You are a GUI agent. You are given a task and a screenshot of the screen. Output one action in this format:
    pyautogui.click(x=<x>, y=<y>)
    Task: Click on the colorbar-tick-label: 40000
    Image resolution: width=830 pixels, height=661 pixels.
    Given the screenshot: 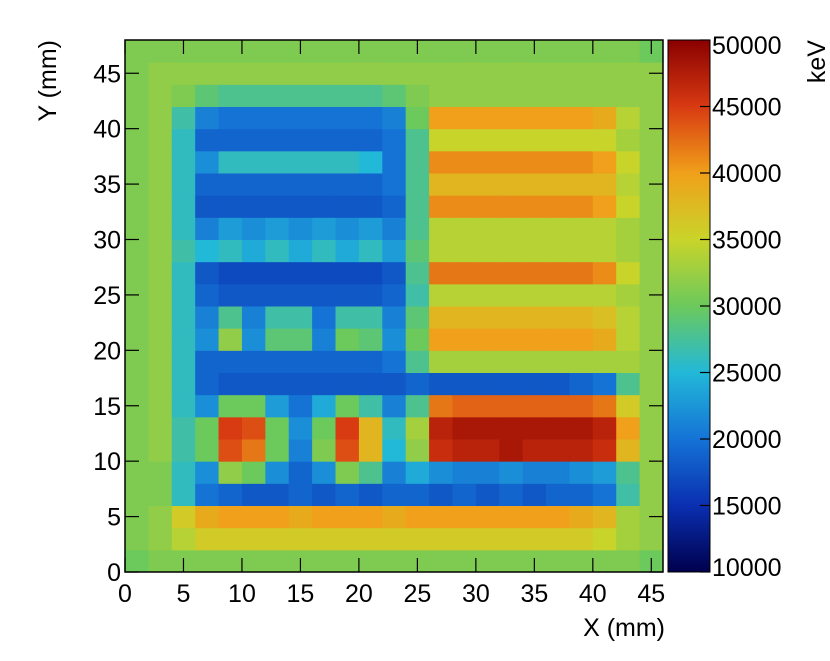 What is the action you would take?
    pyautogui.click(x=747, y=174)
    